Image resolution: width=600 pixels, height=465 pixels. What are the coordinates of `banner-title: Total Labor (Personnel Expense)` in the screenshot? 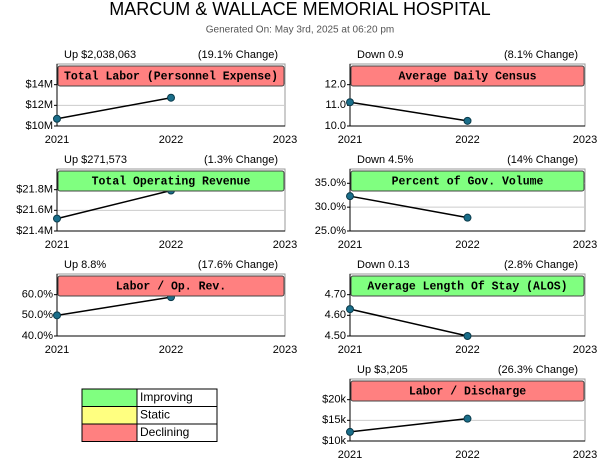 It's located at (171, 77).